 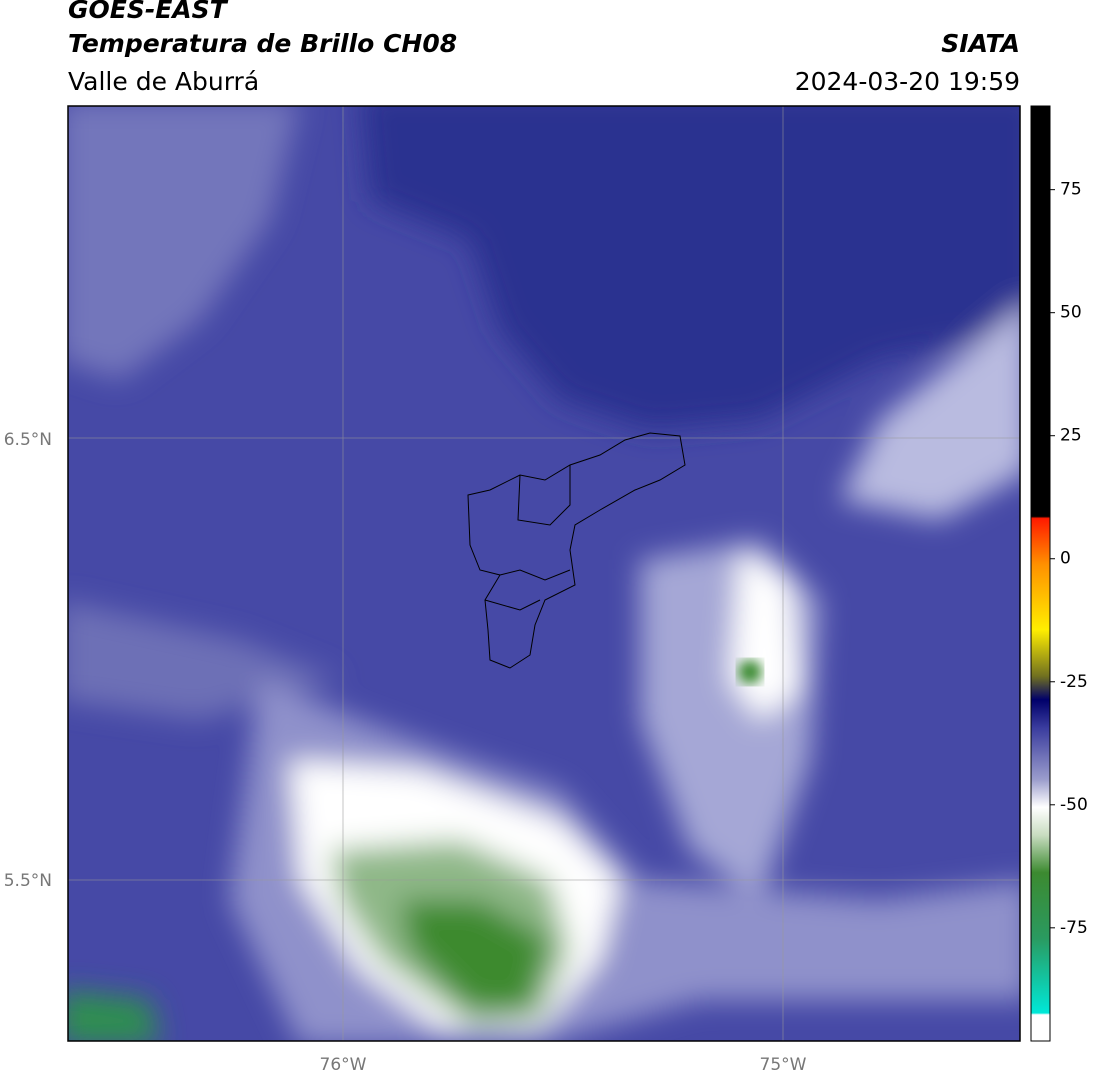 I want to click on colorbar-tick-label: -75, so click(x=1074, y=928).